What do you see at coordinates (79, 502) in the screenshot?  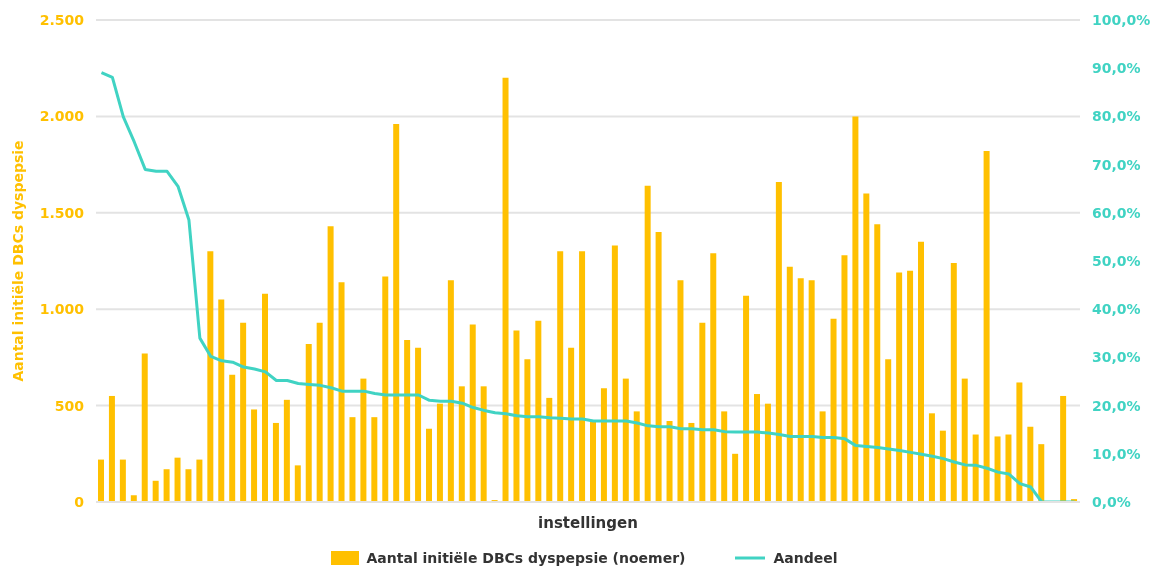 I see `y-tick-label: 0` at bounding box center [79, 502].